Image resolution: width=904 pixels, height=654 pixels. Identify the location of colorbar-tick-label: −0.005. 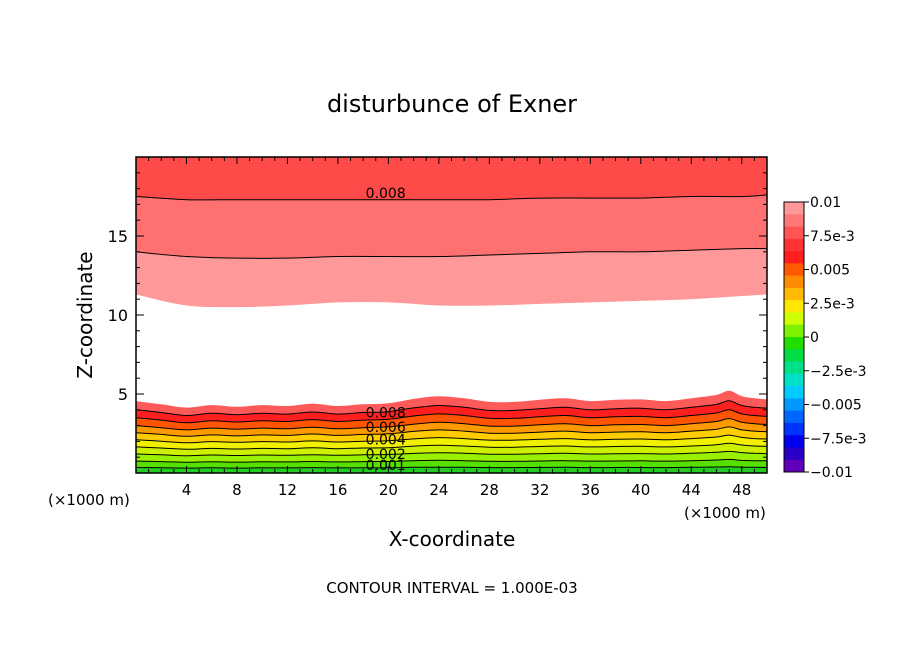
(836, 406).